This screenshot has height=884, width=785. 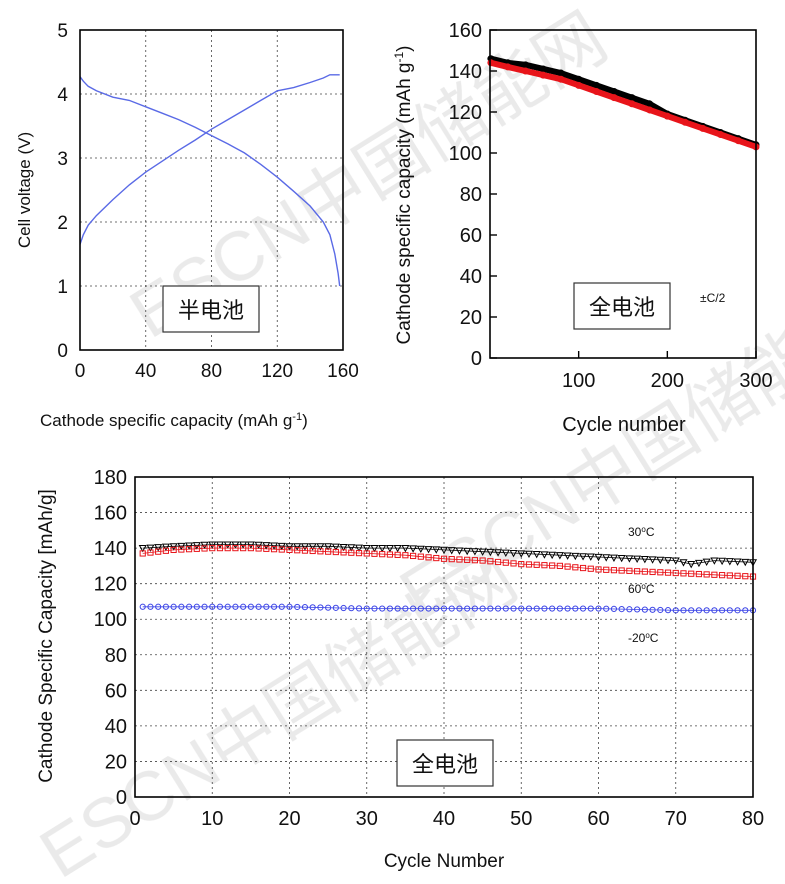 What do you see at coordinates (62, 159) in the screenshot?
I see `y-tick-label: 3` at bounding box center [62, 159].